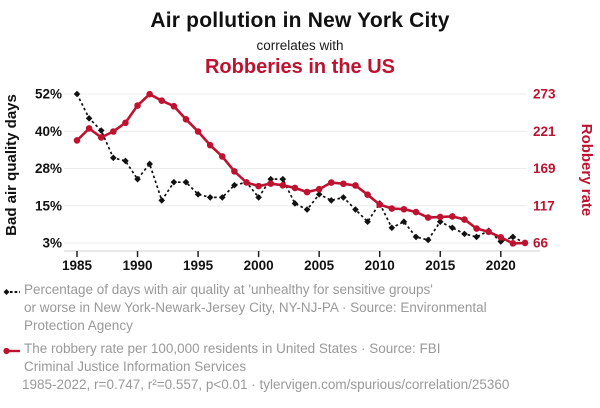 The image size is (600, 408). What do you see at coordinates (48, 205) in the screenshot?
I see `svg-text: 15%` at bounding box center [48, 205].